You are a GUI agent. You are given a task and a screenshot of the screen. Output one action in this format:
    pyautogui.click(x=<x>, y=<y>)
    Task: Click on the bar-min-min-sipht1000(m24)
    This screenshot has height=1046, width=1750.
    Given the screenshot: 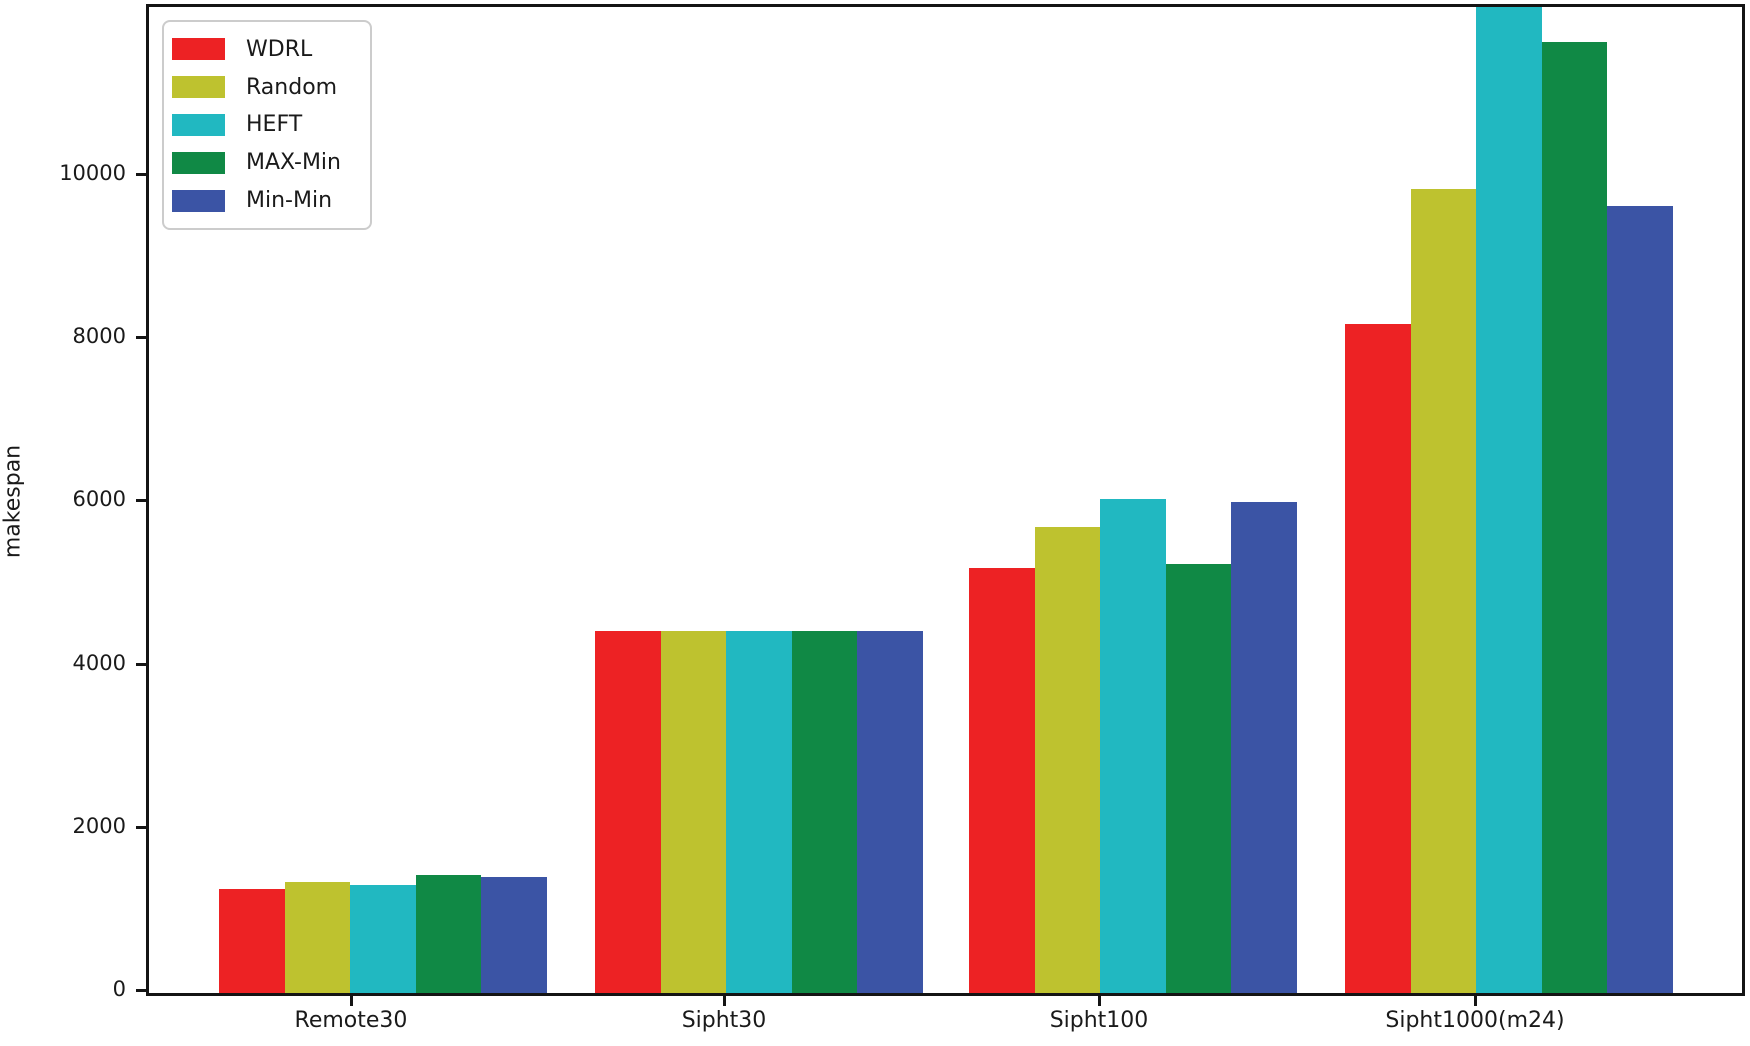 What is the action you would take?
    pyautogui.click(x=1640, y=599)
    